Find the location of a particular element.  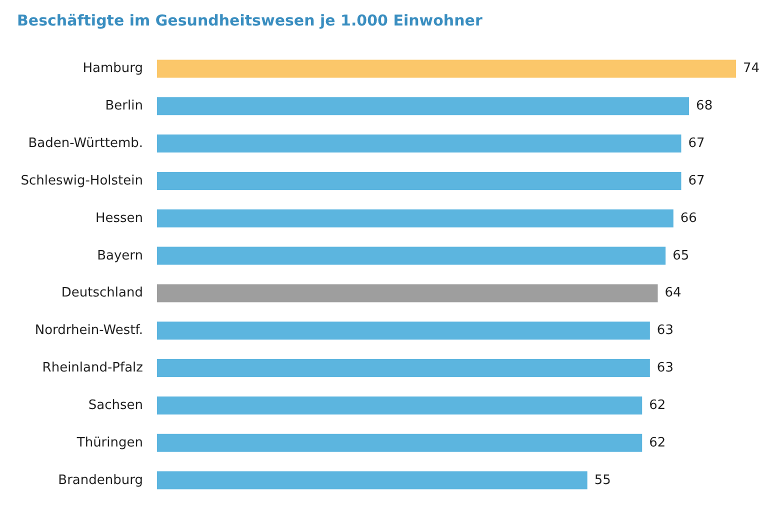

y-tick-label: Baden-Württemb. is located at coordinates (85, 144).